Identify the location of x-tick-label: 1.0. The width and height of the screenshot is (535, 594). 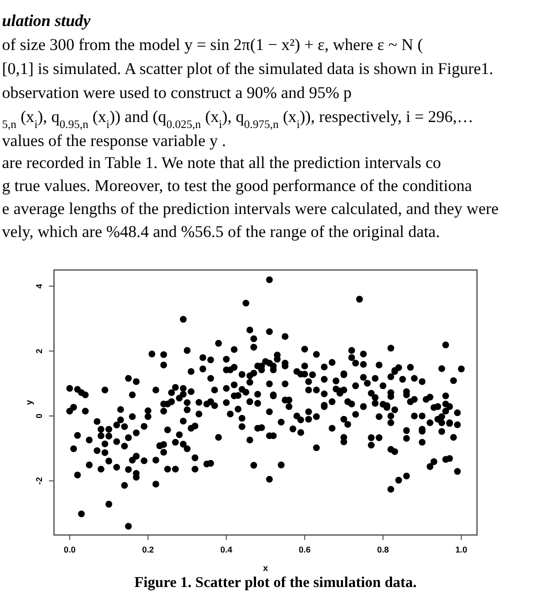
(461, 549).